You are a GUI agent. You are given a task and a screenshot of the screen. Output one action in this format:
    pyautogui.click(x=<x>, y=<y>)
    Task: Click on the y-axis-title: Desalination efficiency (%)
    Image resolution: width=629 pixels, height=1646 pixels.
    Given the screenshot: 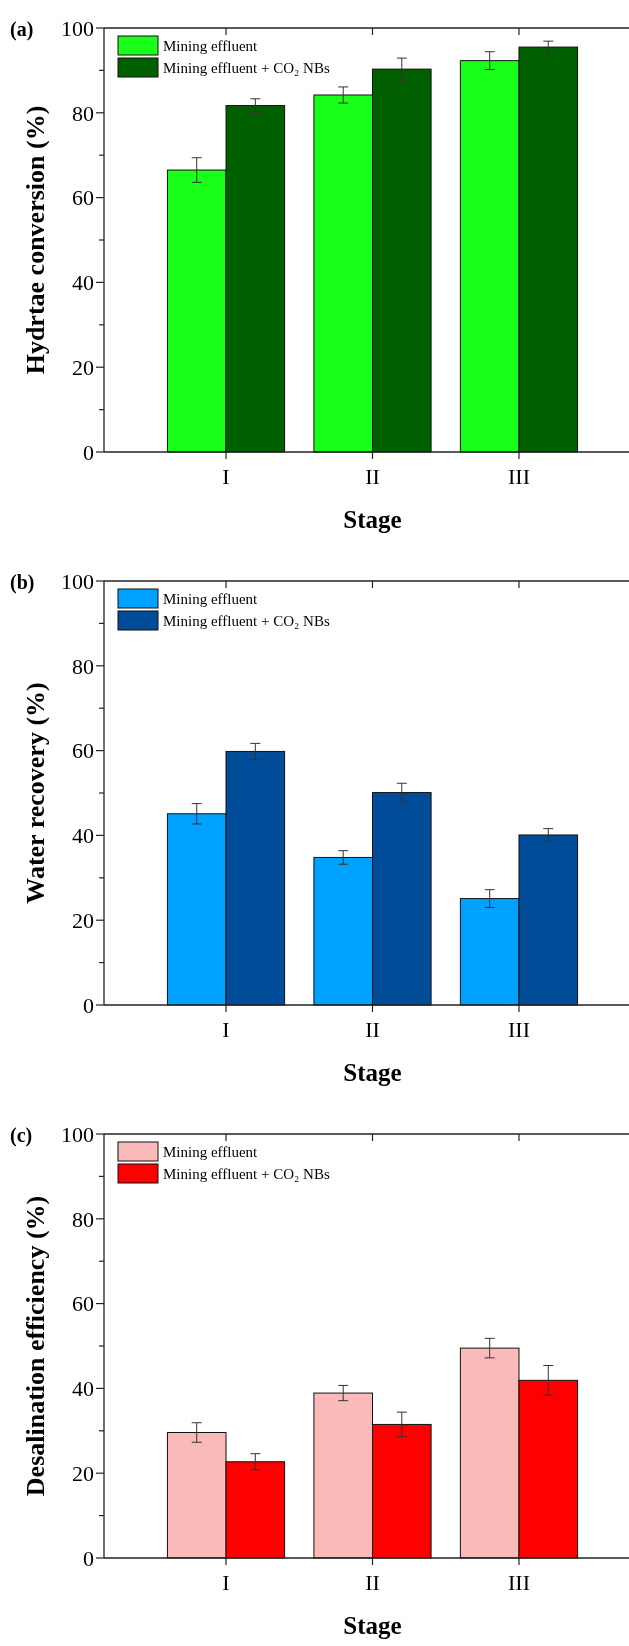 What is the action you would take?
    pyautogui.click(x=35, y=1346)
    